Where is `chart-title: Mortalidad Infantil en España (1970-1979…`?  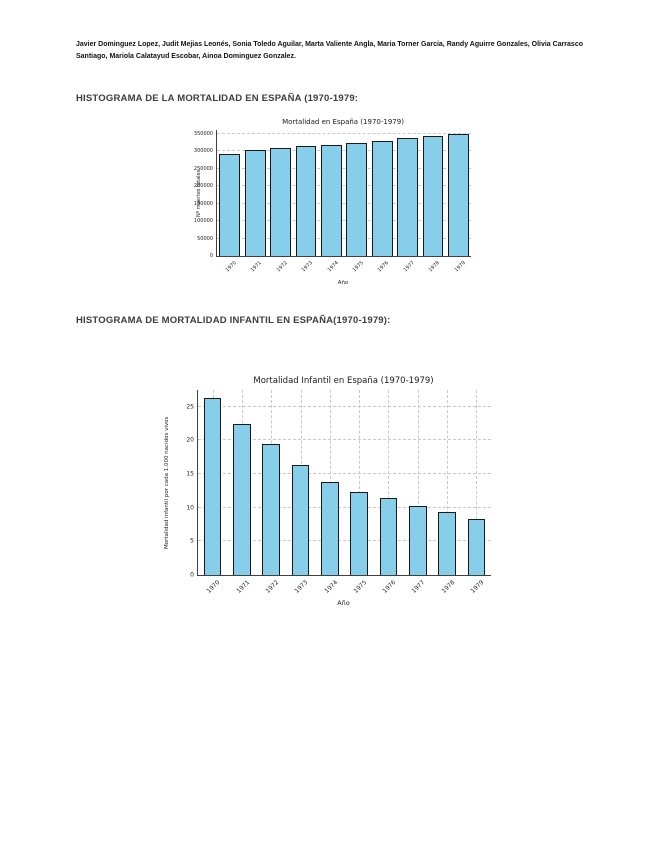 chart-title: Mortalidad Infantil en España (1970-1979… is located at coordinates (343, 381).